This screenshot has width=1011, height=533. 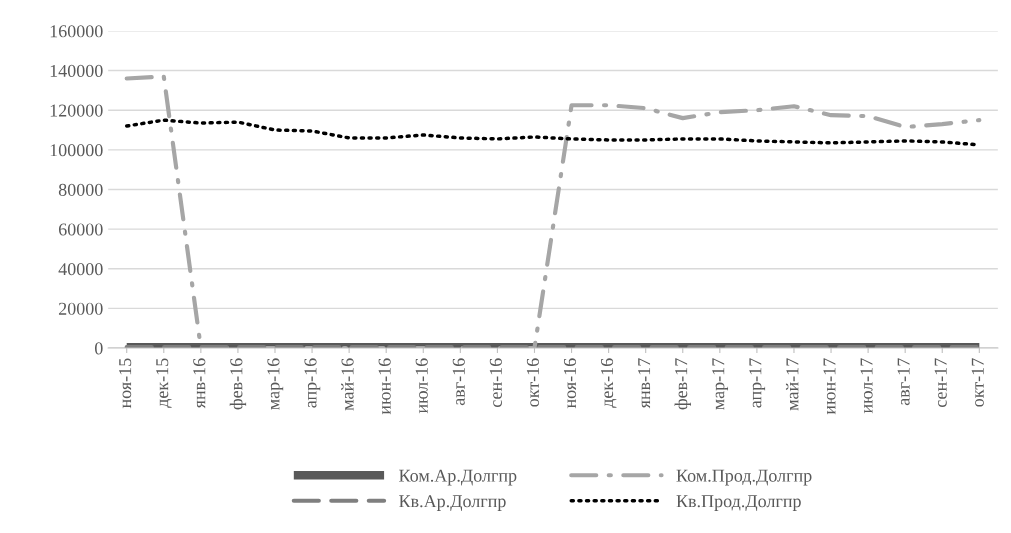 What do you see at coordinates (532, 382) in the screenshot?
I see `x-tick-label: окт-16` at bounding box center [532, 382].